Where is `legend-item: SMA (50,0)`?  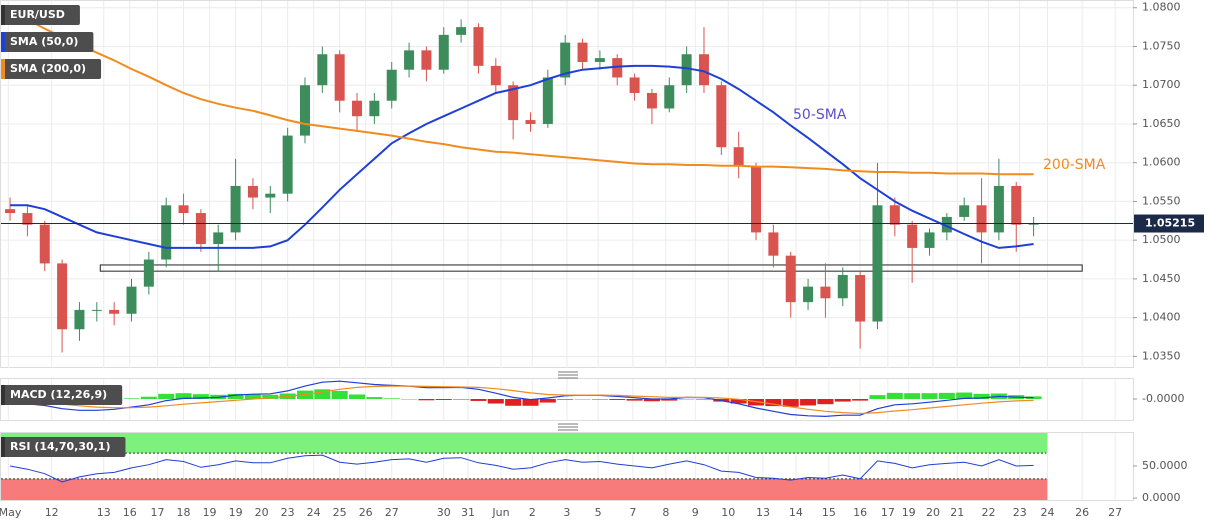 legend-item: SMA (50,0) is located at coordinates (47, 42).